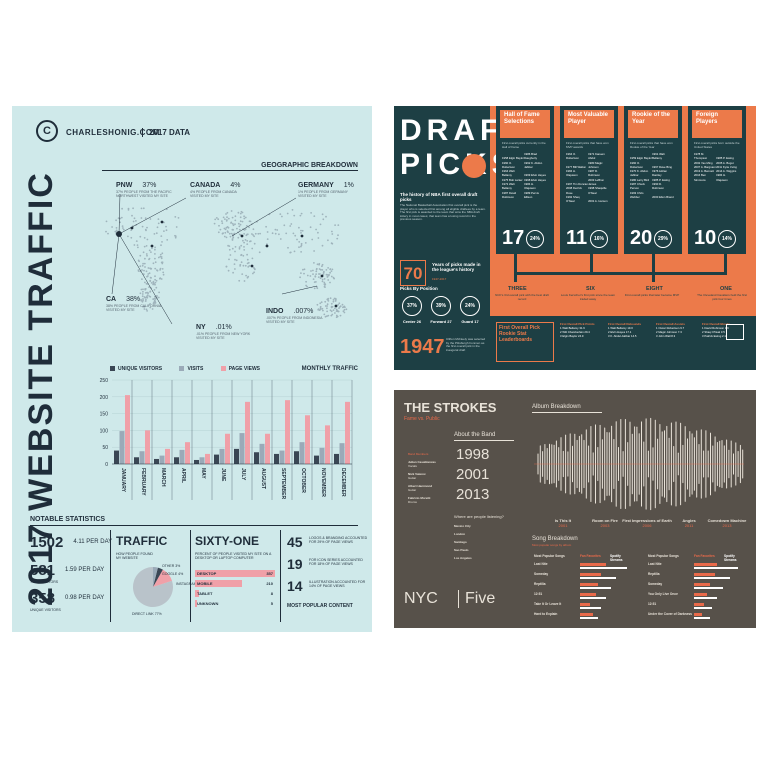 Image resolution: width=768 pixels, height=768 pixels. I want to click on world-map, so click(226, 259).